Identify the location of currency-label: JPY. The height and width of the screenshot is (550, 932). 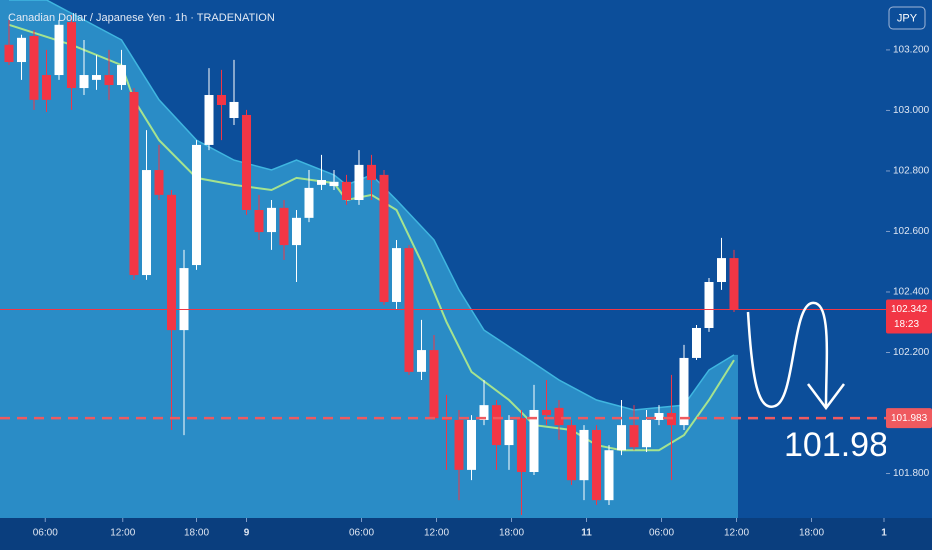
(907, 18).